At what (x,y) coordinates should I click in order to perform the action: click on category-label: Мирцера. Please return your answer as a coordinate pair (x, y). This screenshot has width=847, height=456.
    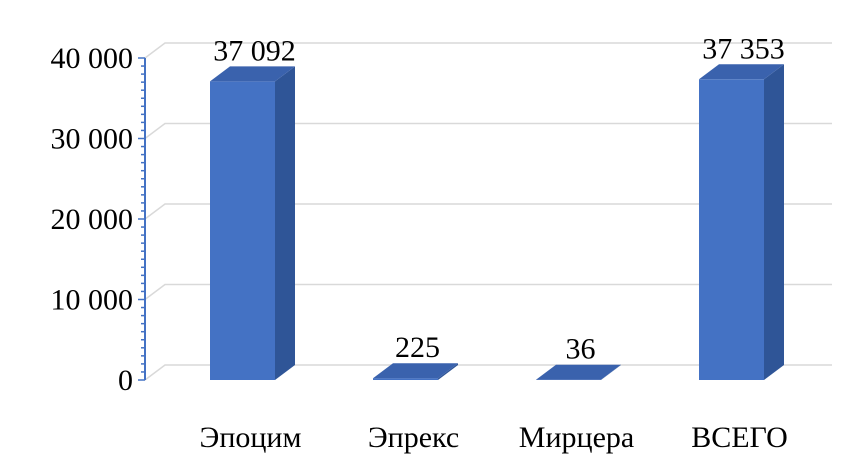
    Looking at the image, I should click on (576, 437).